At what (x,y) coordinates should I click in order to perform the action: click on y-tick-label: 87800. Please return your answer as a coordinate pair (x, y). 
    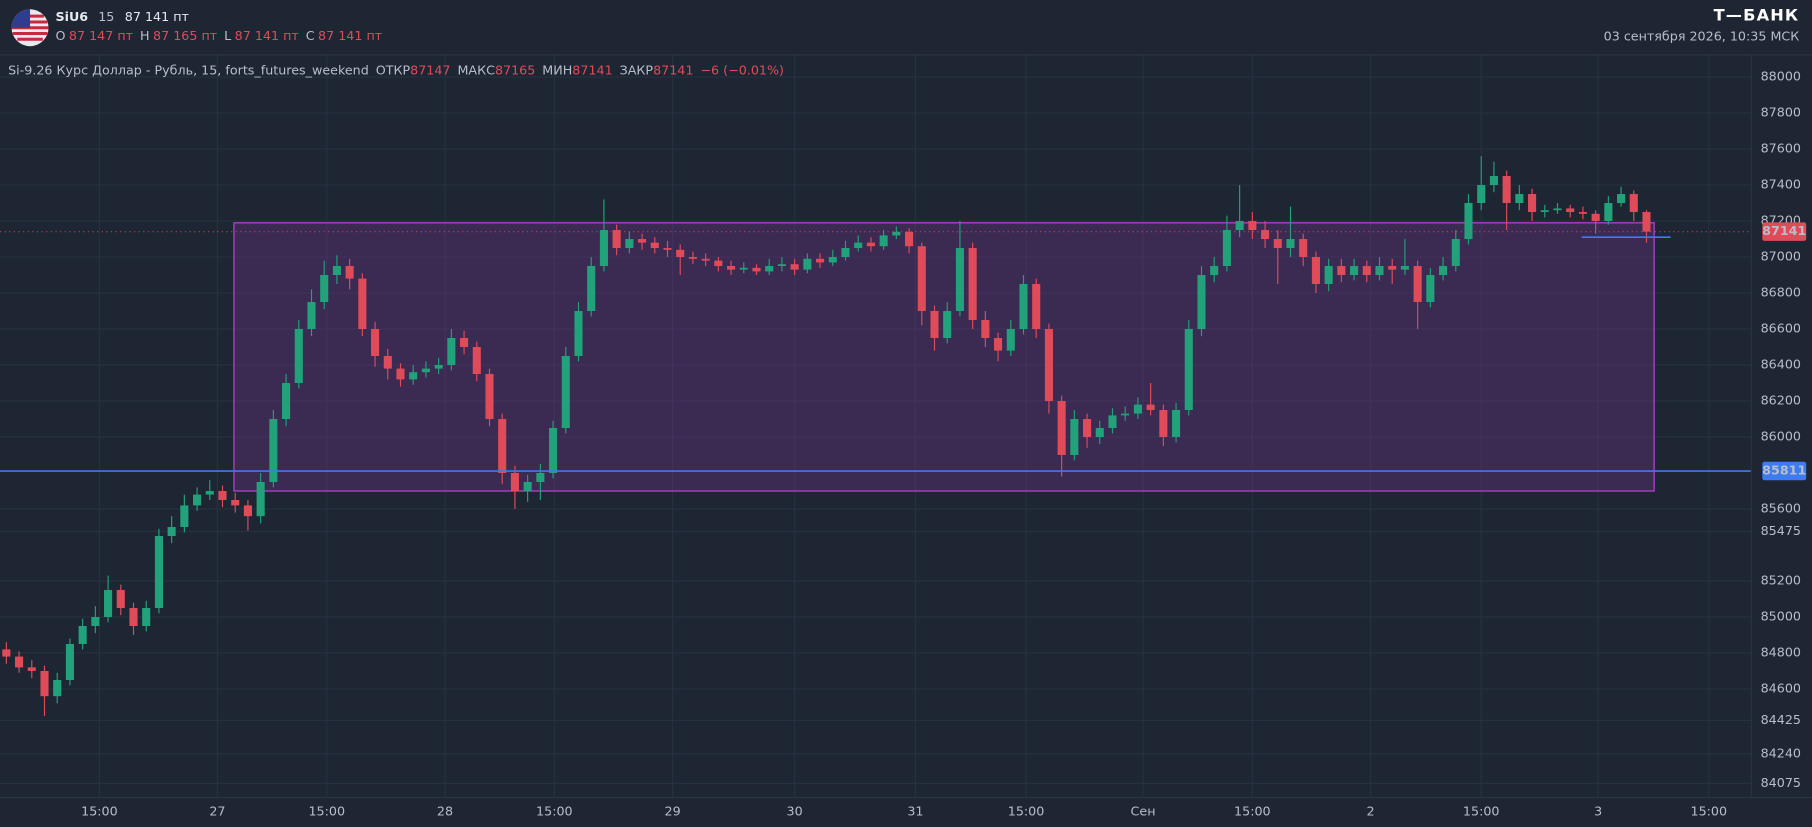
    Looking at the image, I should click on (1781, 112).